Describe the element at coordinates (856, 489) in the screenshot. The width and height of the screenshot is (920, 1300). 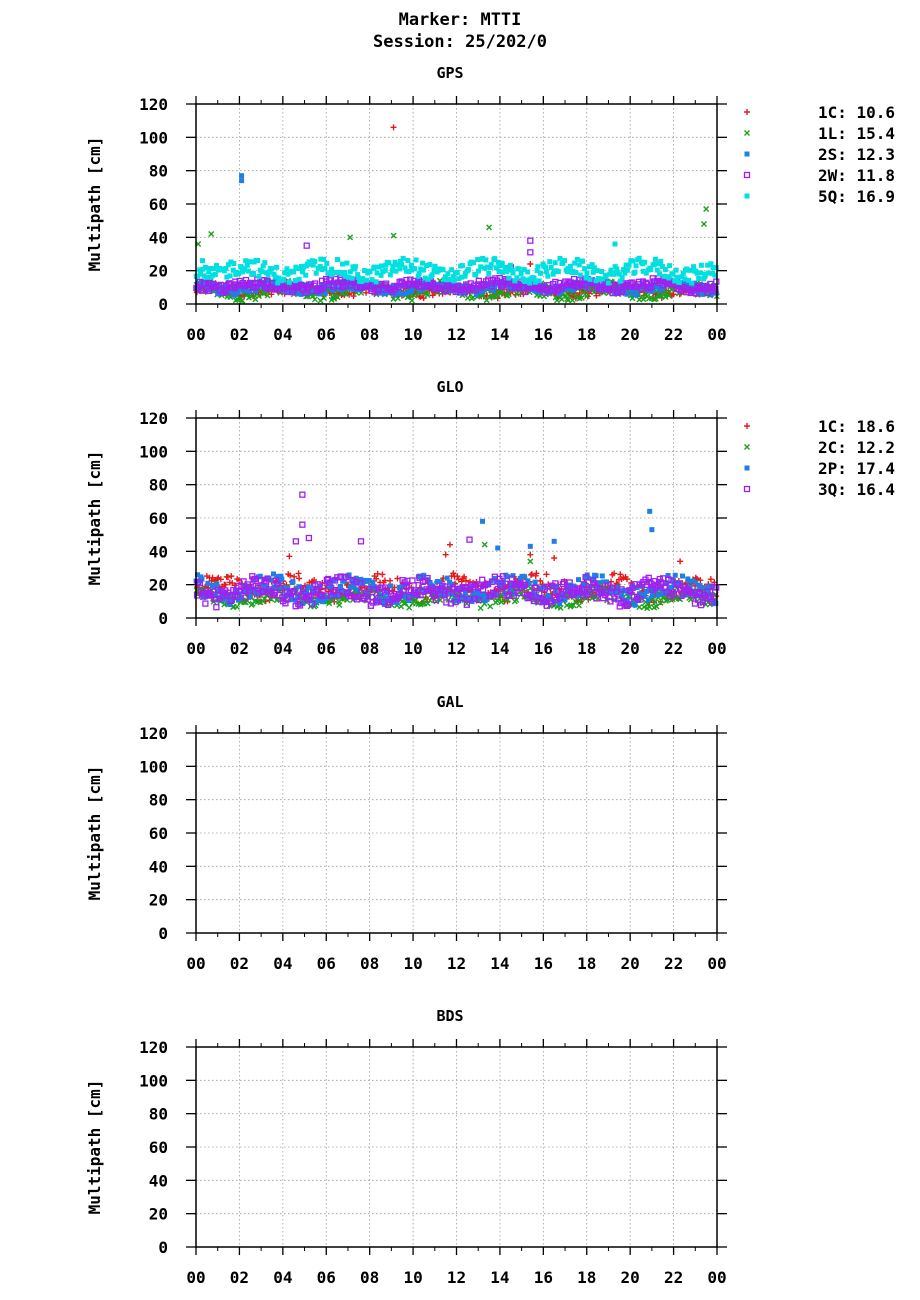
I see `legend-entry-3q: 3Q: 16.4` at that location.